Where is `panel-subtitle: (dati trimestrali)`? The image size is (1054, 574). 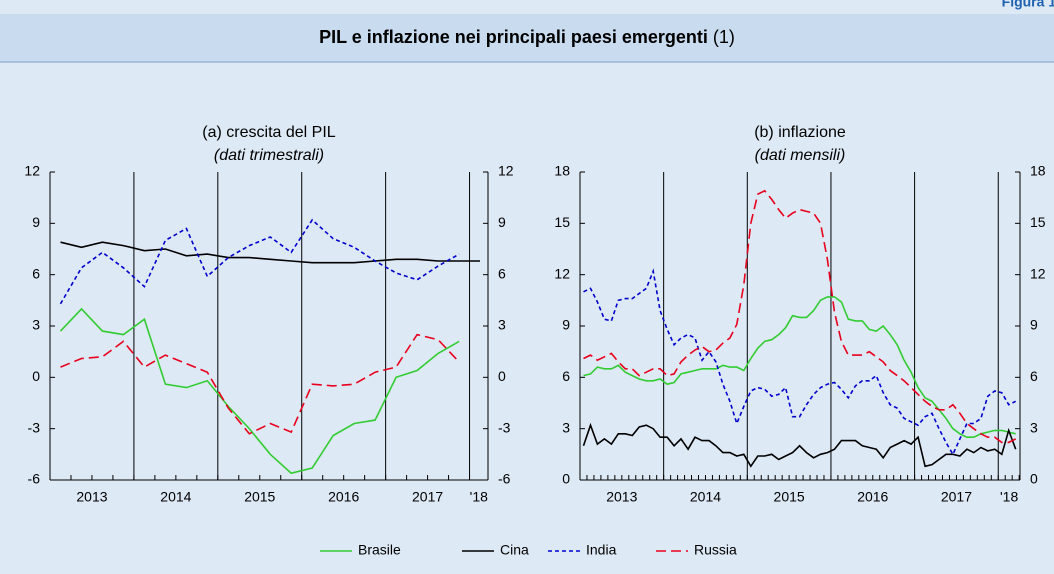 panel-subtitle: (dati trimestrali) is located at coordinates (269, 155).